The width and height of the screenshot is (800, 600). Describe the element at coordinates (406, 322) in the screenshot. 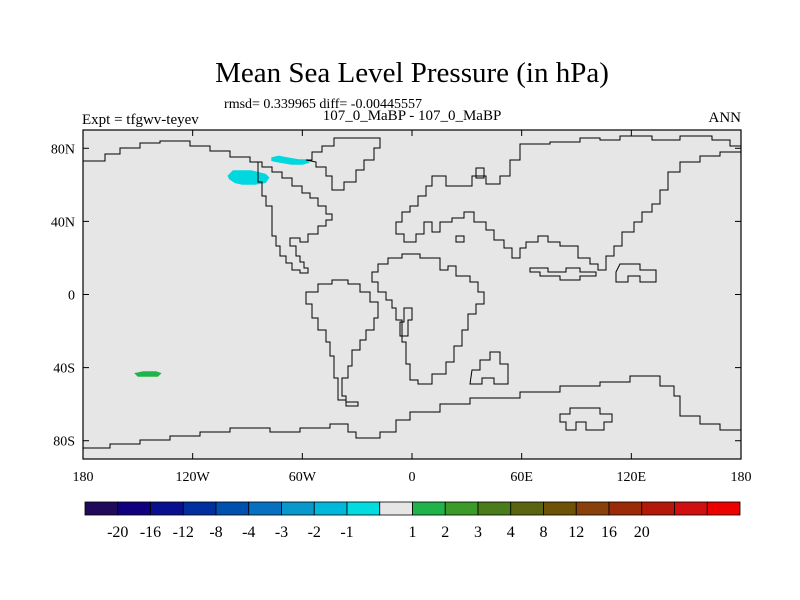

I see `coastline-madagascar` at that location.